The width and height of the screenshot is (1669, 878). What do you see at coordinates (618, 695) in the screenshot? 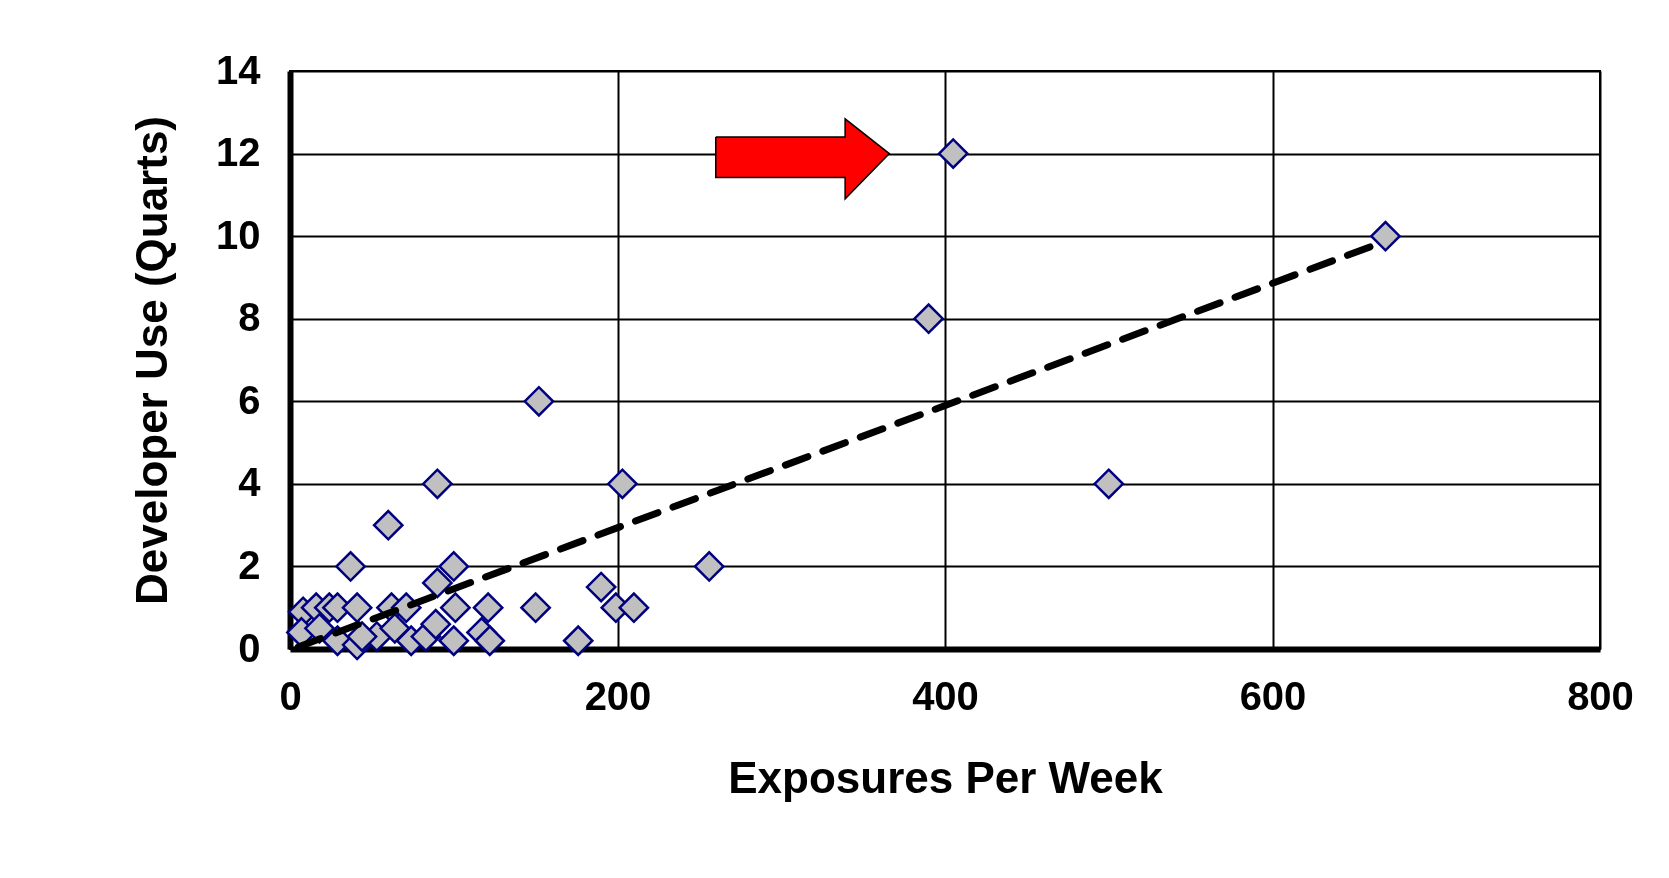
I see `x-tick-label: 200` at bounding box center [618, 695].